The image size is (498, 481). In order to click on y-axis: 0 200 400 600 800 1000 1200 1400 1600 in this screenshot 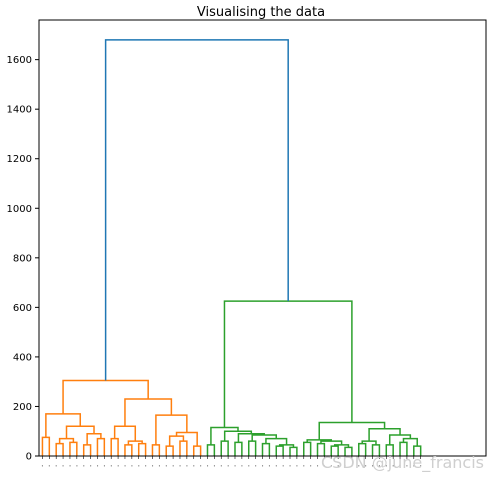, I will do `click(23, 259)`.